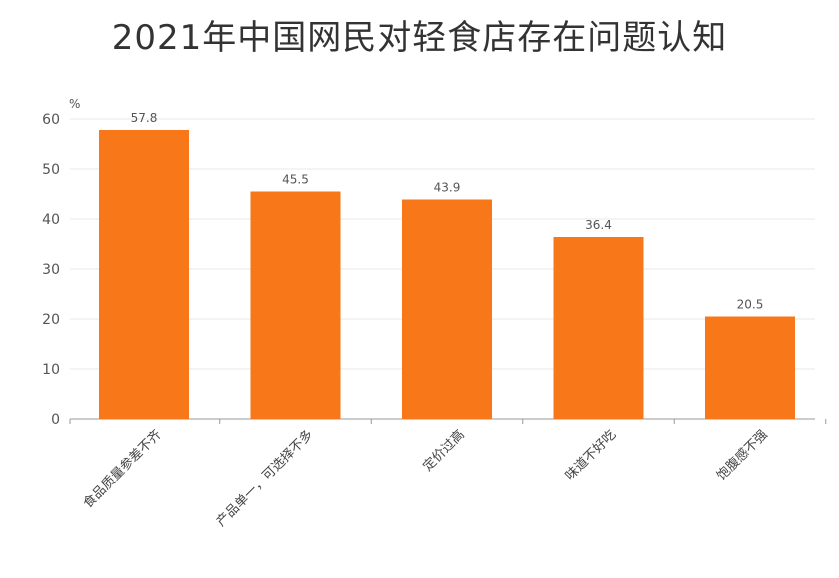 This screenshot has height=578, width=839. I want to click on y-tick-label: 50, so click(51, 170).